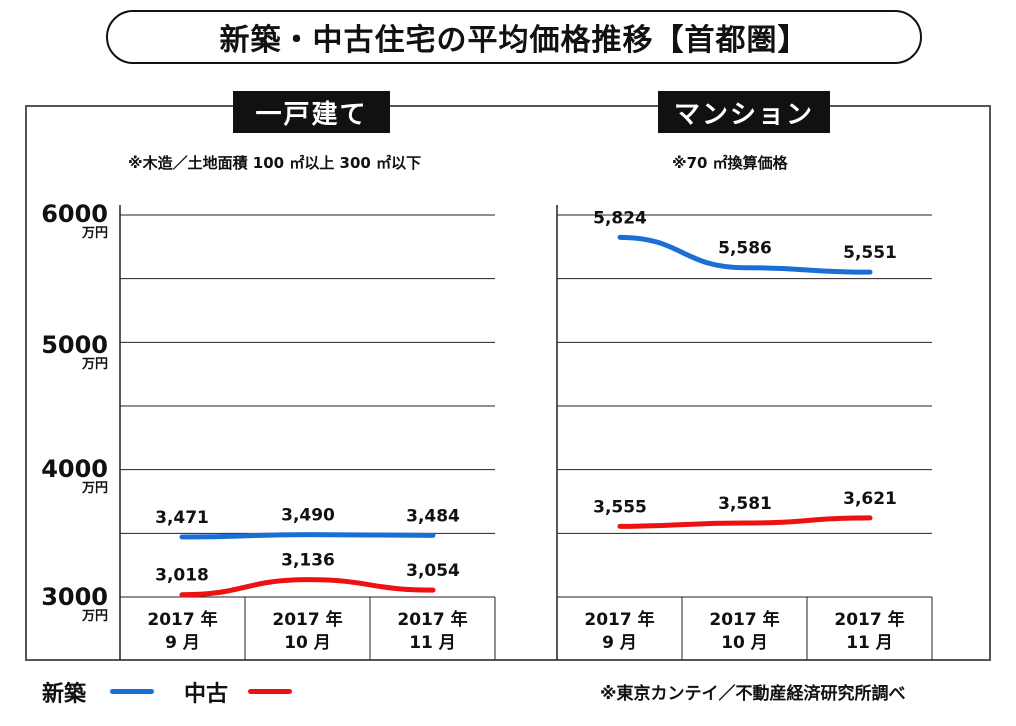 The width and height of the screenshot is (1016, 726). I want to click on data-label: 3,136, so click(308, 561).